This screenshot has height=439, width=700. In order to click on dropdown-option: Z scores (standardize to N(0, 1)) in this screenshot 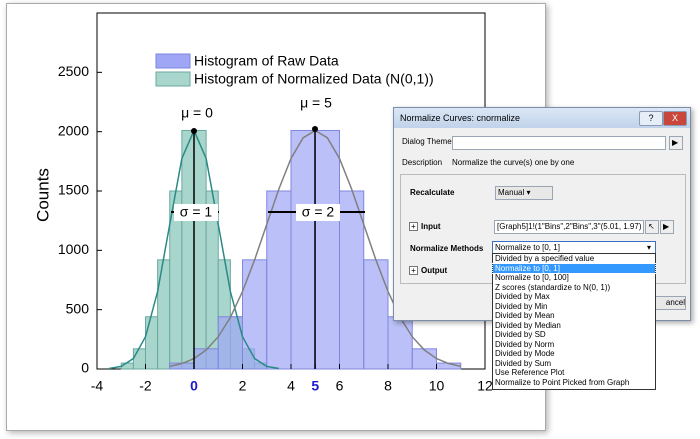, I will do `click(553, 287)`.